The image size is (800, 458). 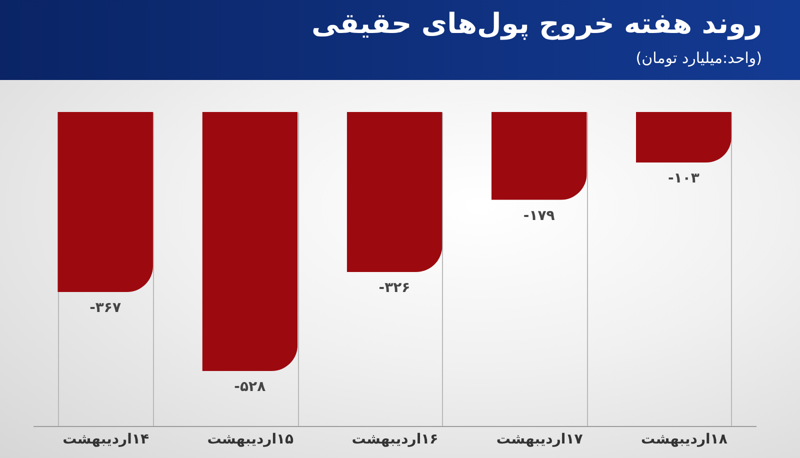 I want to click on data-label: -۱۰۳, so click(x=684, y=178).